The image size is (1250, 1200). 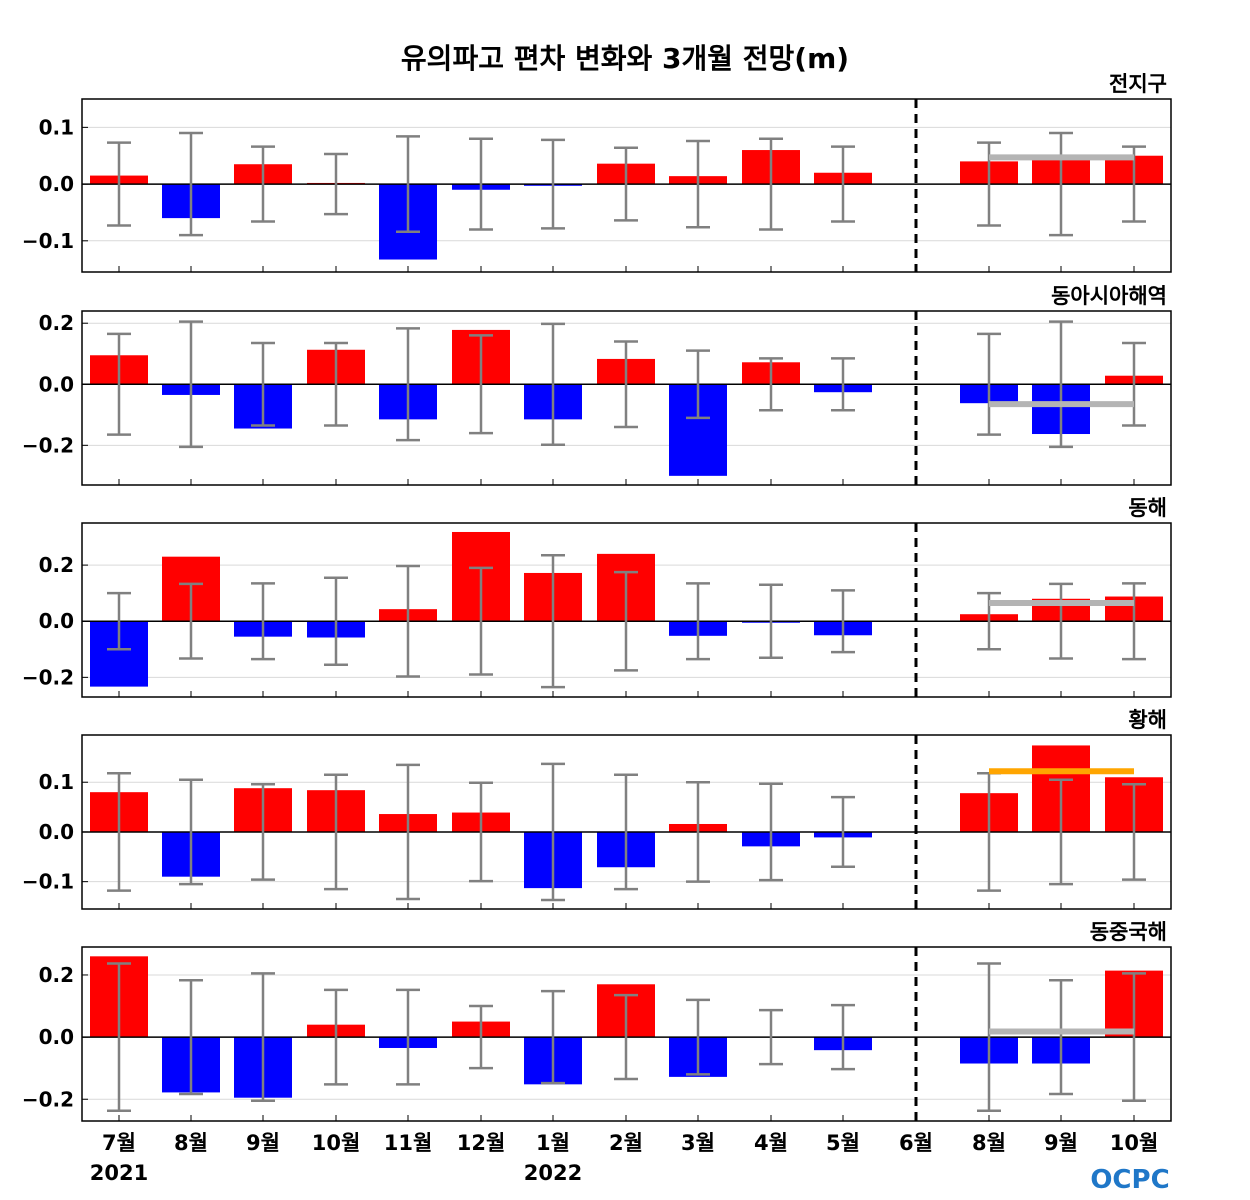 I want to click on panel-label: 동해, so click(x=1147, y=508).